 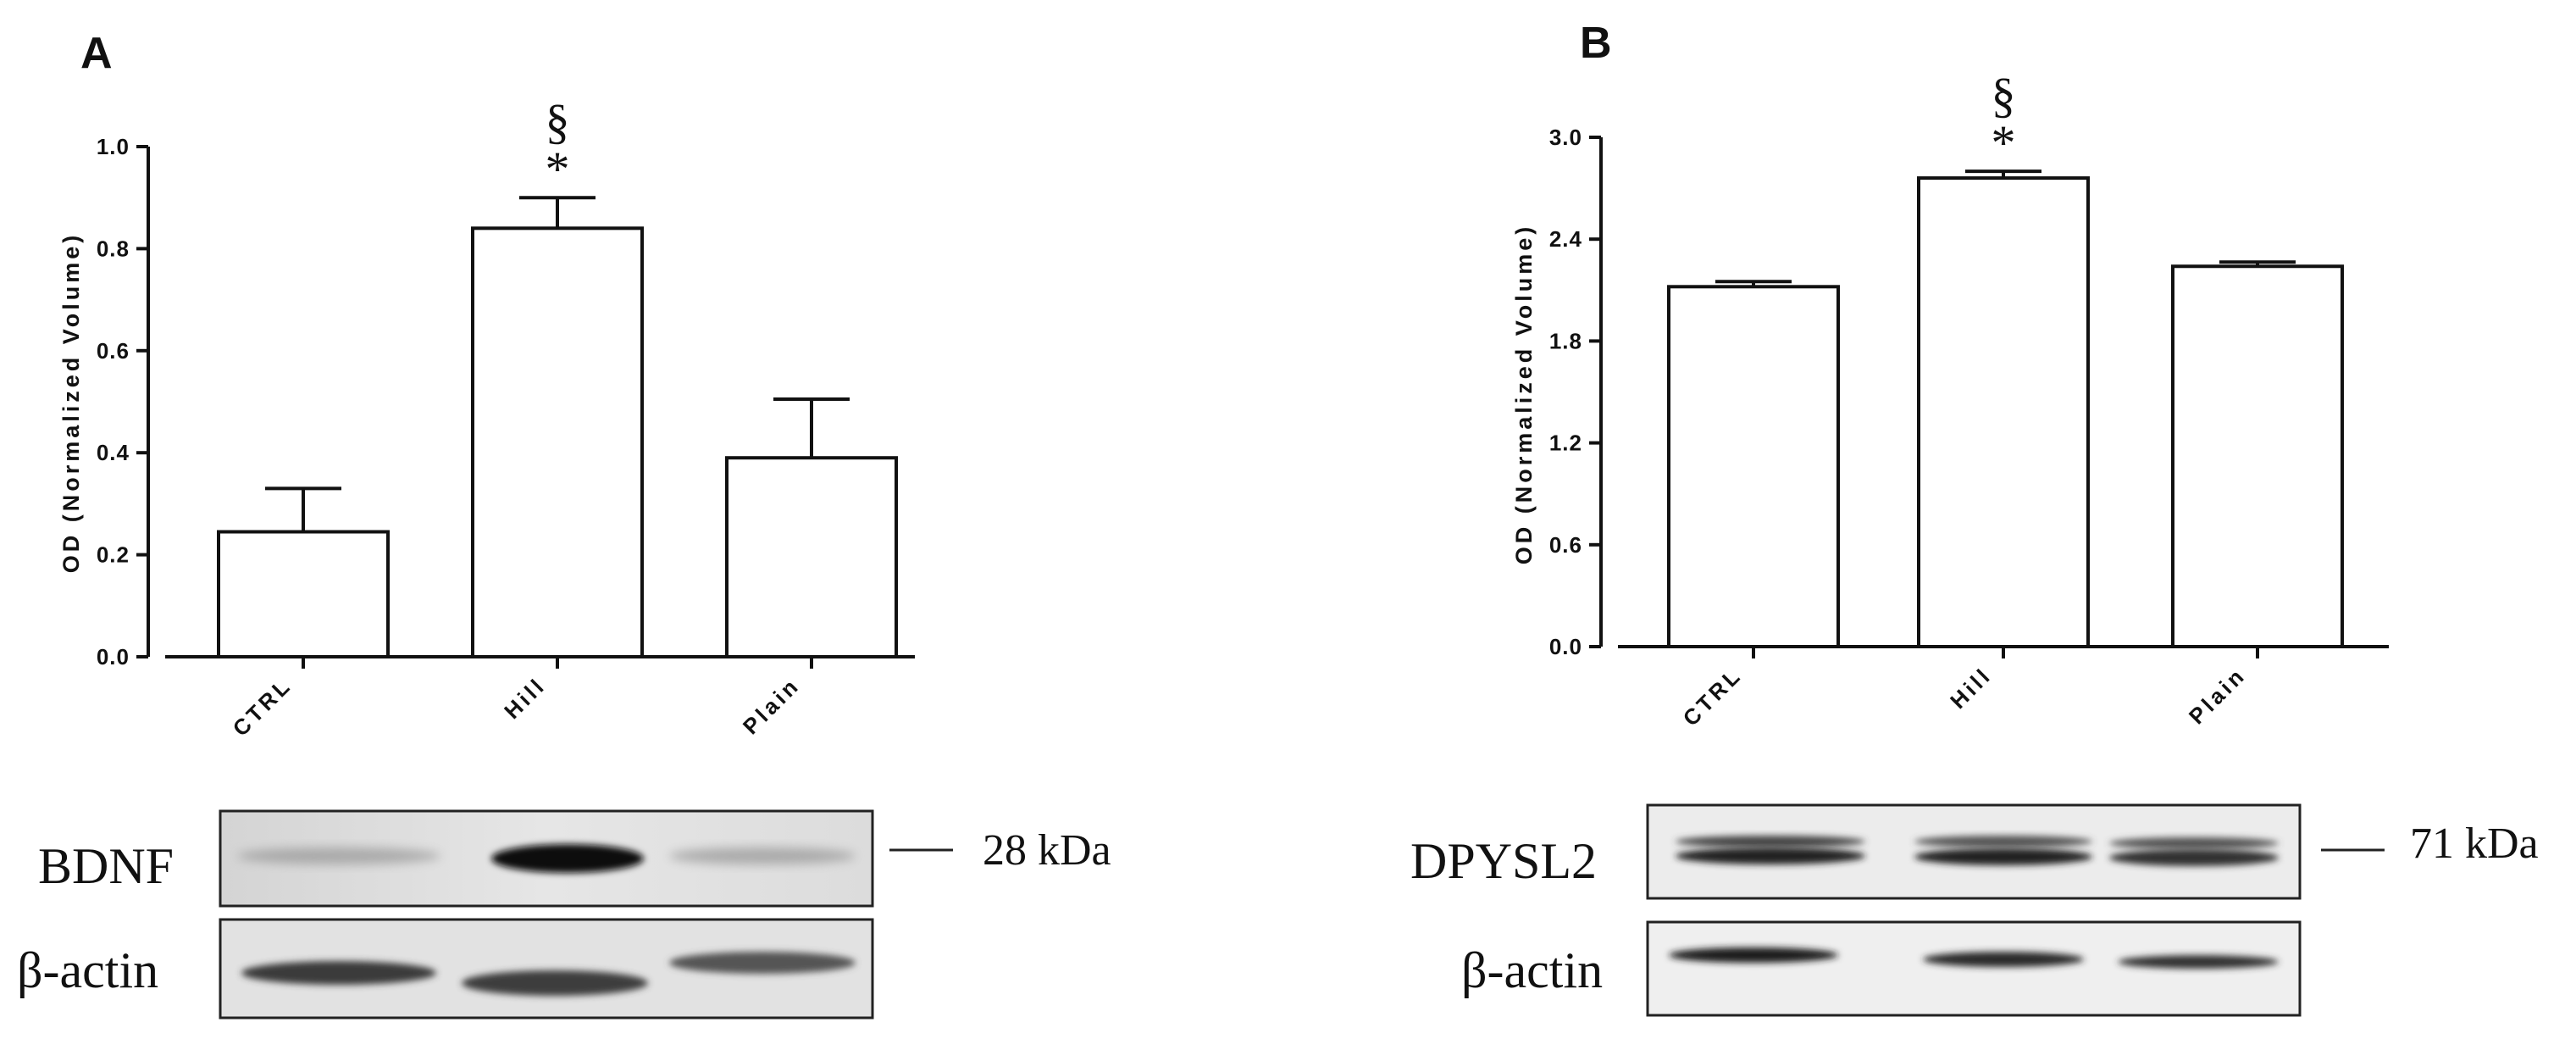 What do you see at coordinates (762, 855) in the screenshot?
I see `bdnf-band-plain` at bounding box center [762, 855].